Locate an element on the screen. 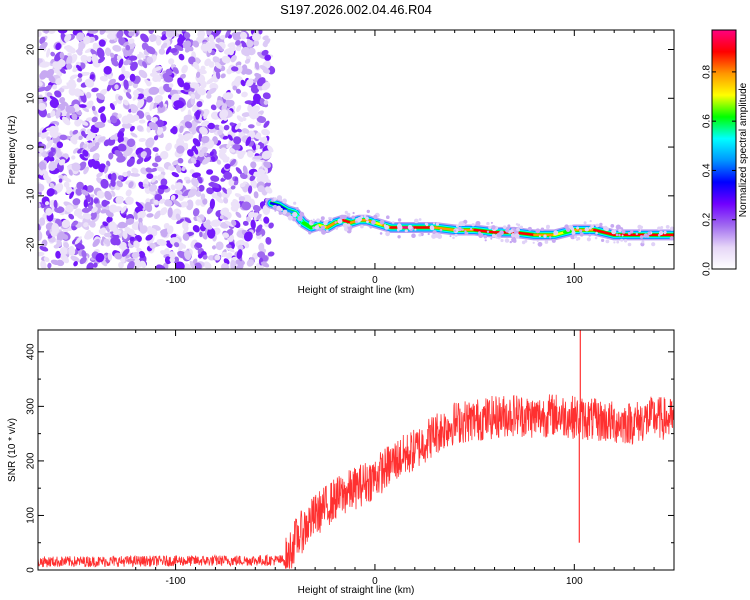 The image size is (750, 600). x-tick-label: 0 is located at coordinates (375, 581).